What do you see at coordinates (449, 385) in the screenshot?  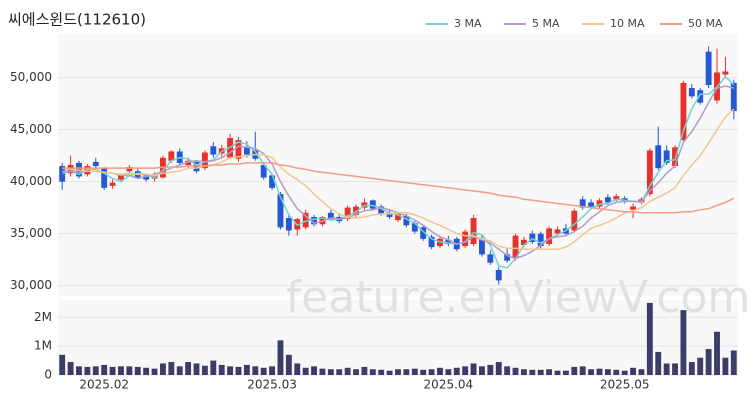 I see `x-tick-label: 2025.04` at bounding box center [449, 385].